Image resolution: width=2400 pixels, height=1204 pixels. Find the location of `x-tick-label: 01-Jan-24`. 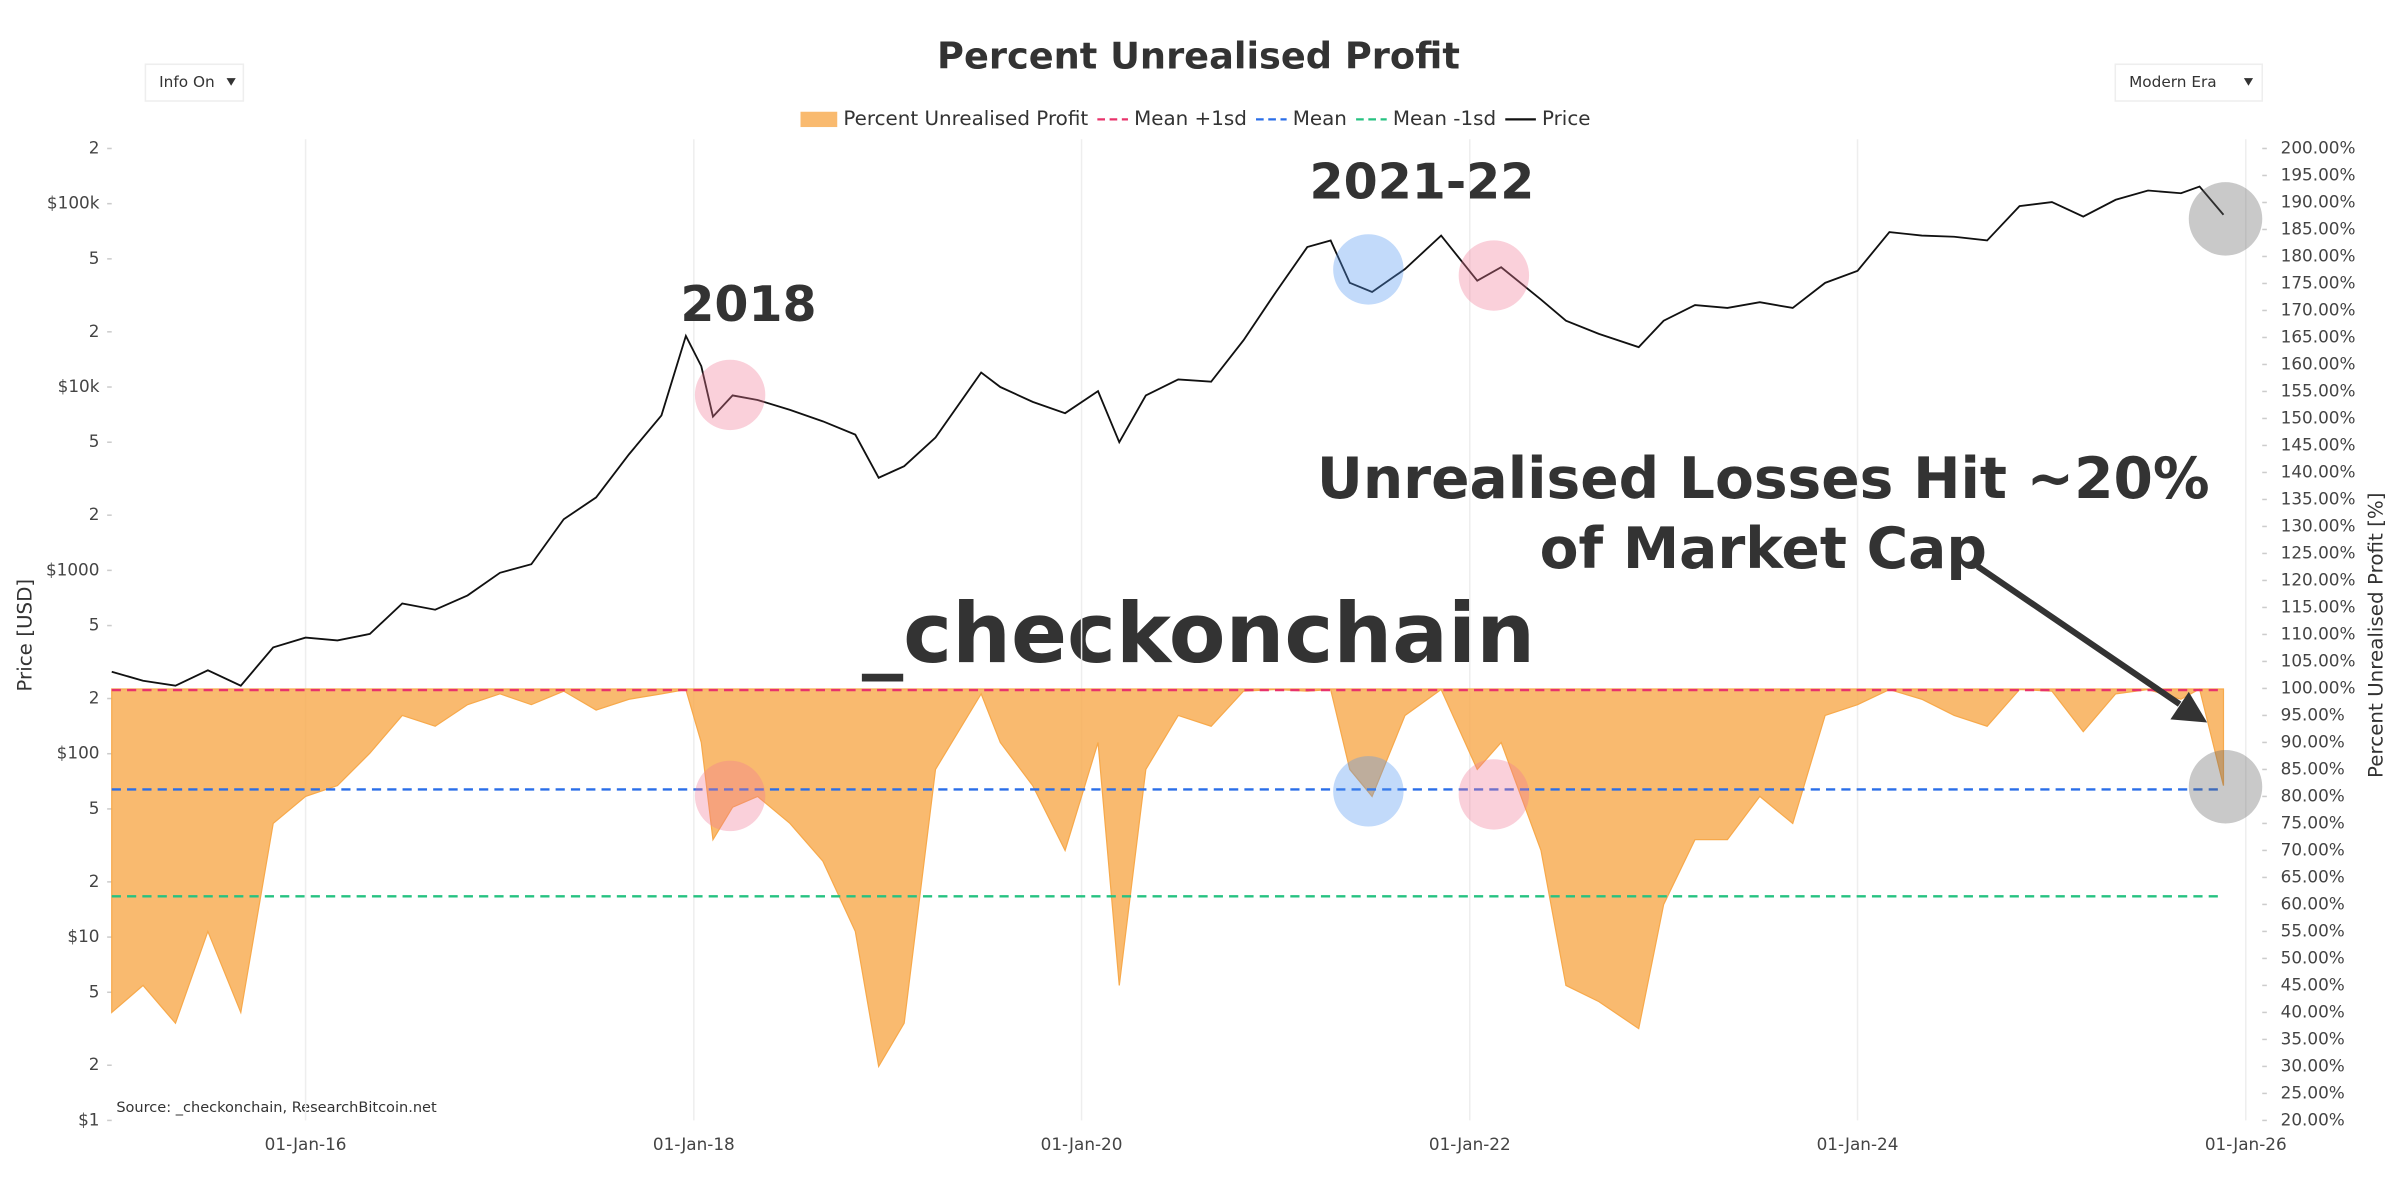

x-tick-label: 01-Jan-24 is located at coordinates (1858, 1144).